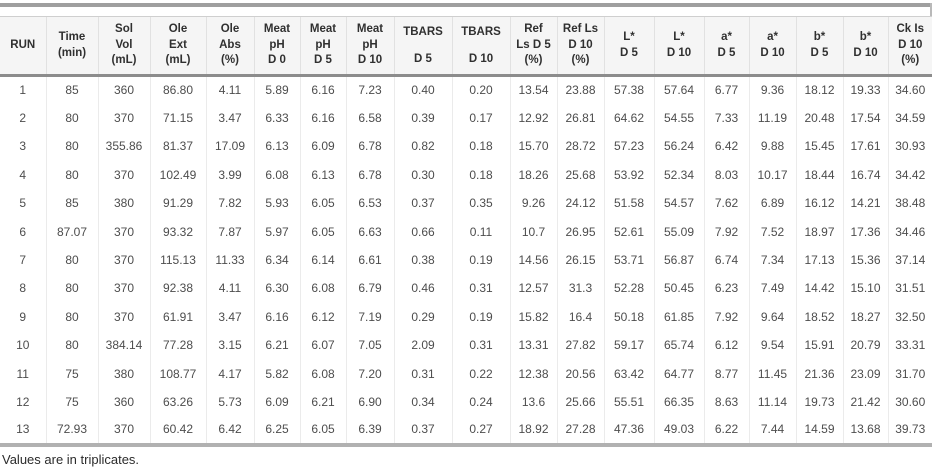 Image resolution: width=932 pixels, height=476 pixels. Describe the element at coordinates (909, 288) in the screenshot. I see `cell-ck_is_d10: 31.51` at that location.